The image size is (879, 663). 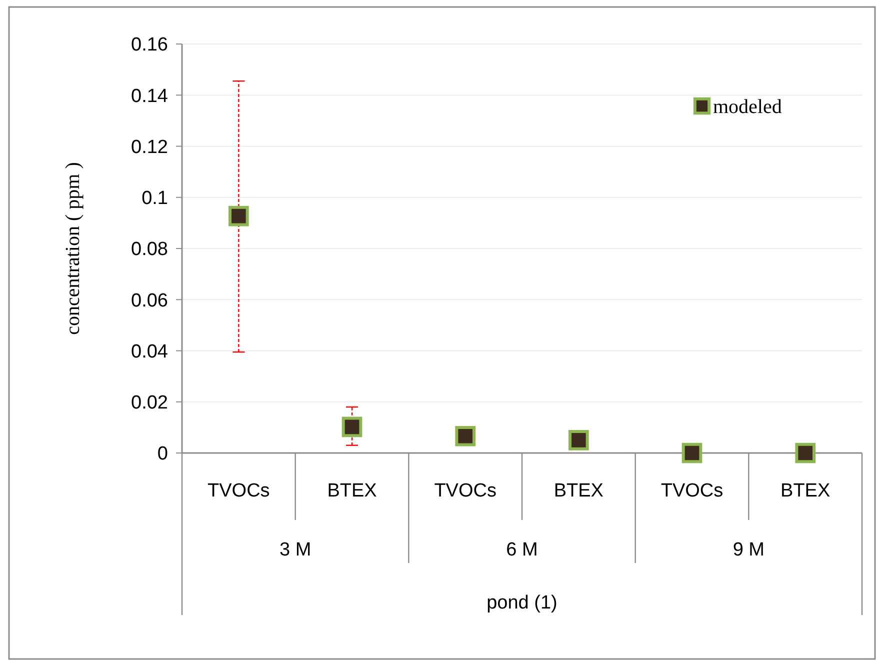 What do you see at coordinates (162, 454) in the screenshot?
I see `y-tick-label: 0` at bounding box center [162, 454].